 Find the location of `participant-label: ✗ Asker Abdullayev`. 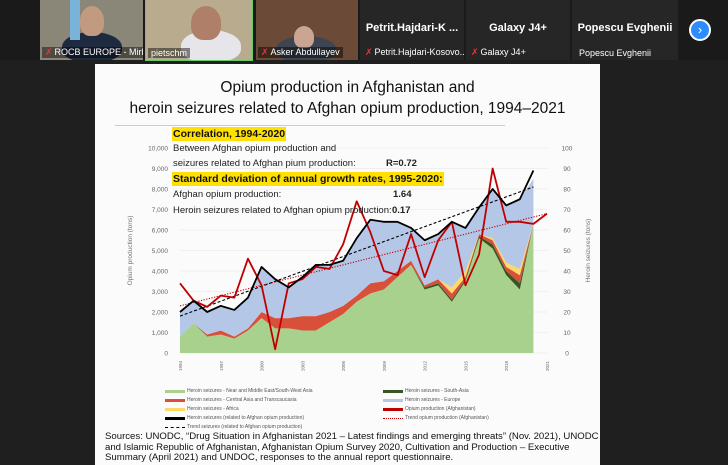

participant-label: ✗ Asker Abdullayev is located at coordinates (300, 52).